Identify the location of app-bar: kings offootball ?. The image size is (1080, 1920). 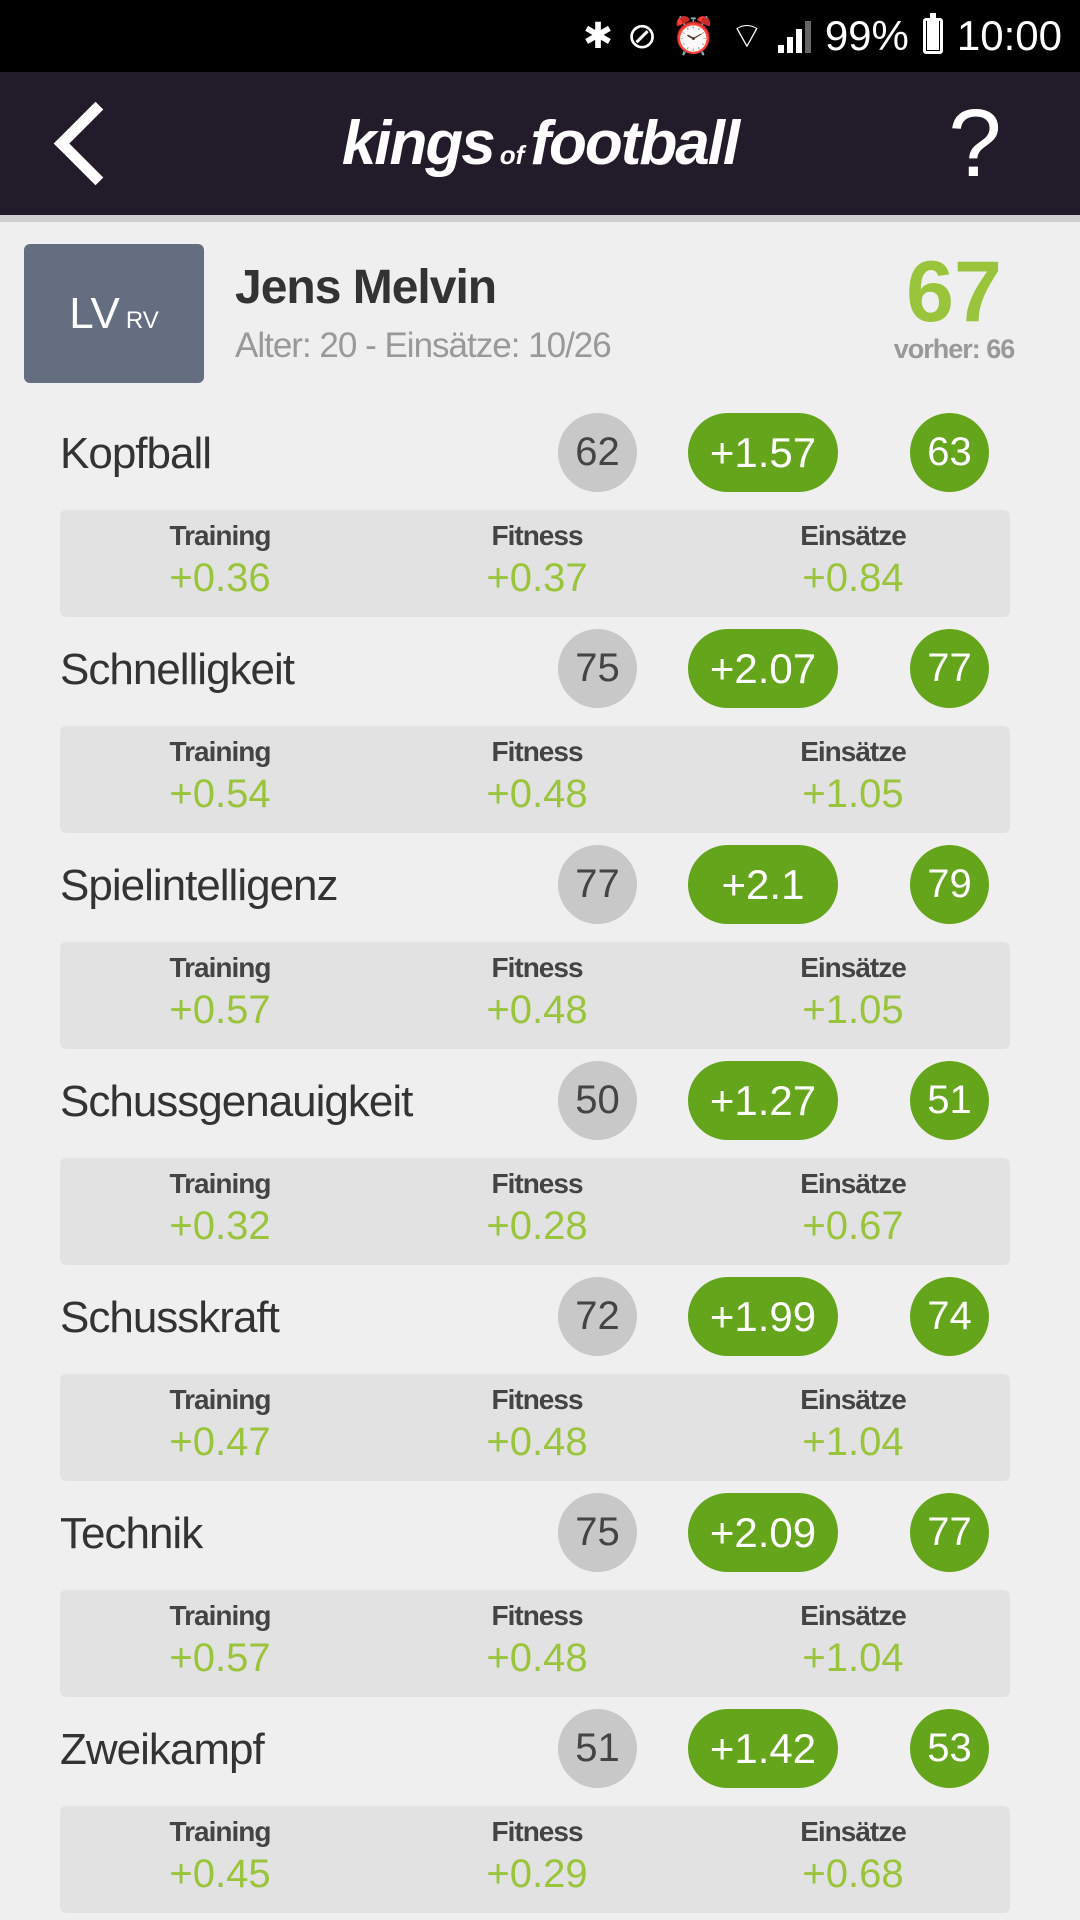
(540, 143).